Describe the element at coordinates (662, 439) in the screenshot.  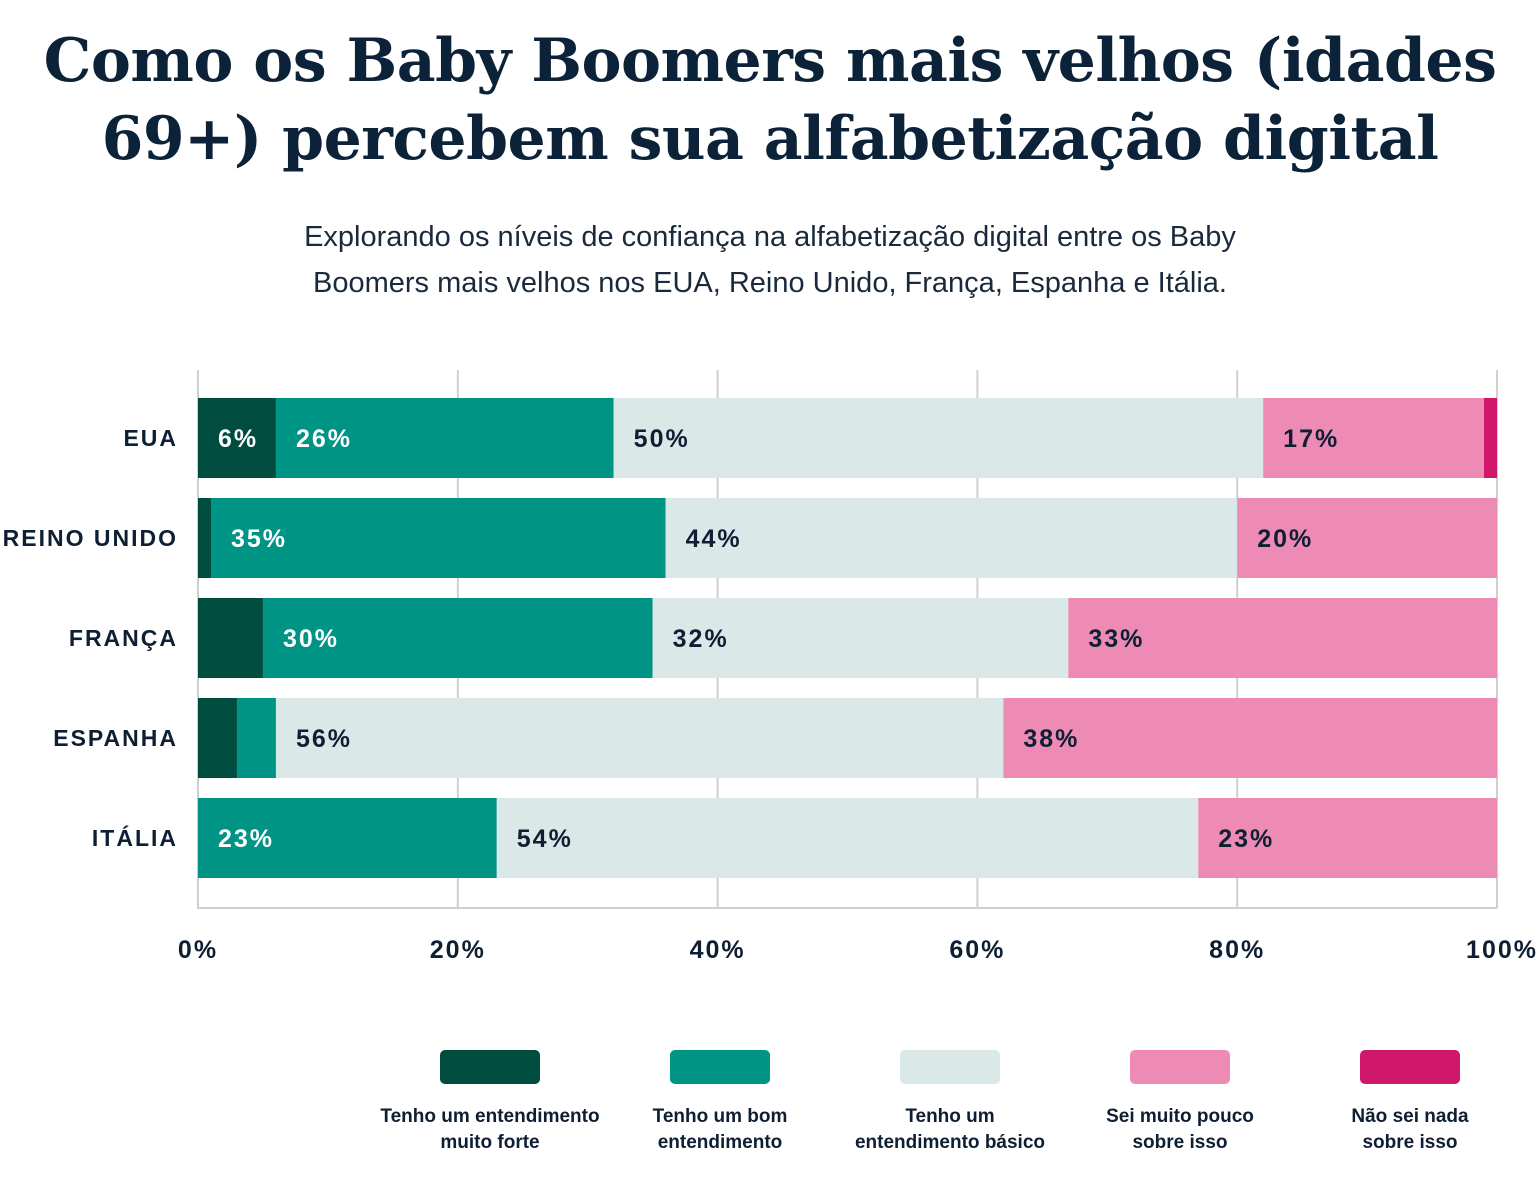
I see `data-label: 50%` at that location.